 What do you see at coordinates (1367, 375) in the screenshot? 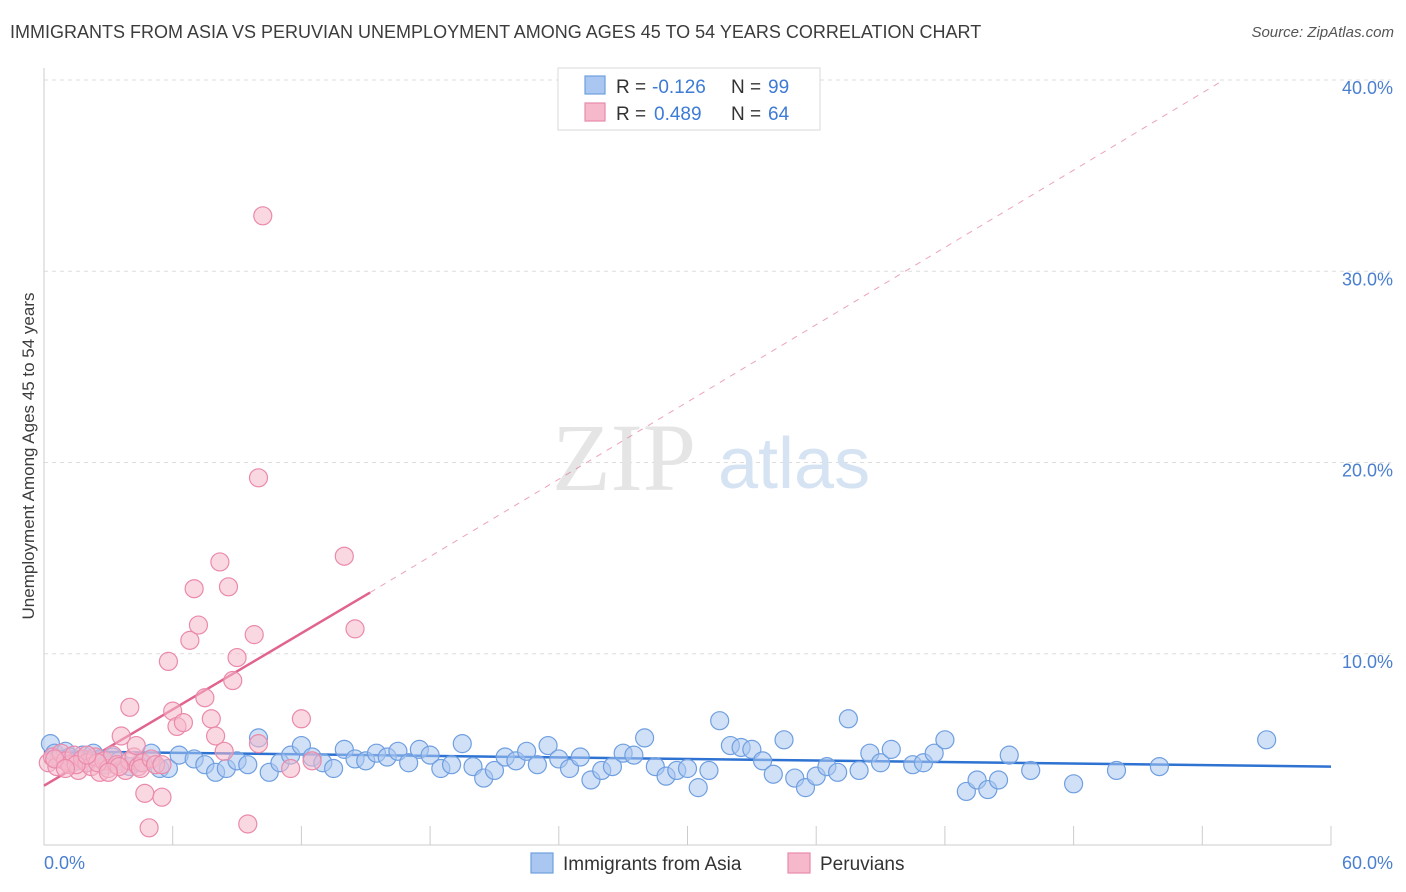
I see `y-tick-labels: 10.0% 20.0% 30.0% 40.0%` at bounding box center [1367, 375].